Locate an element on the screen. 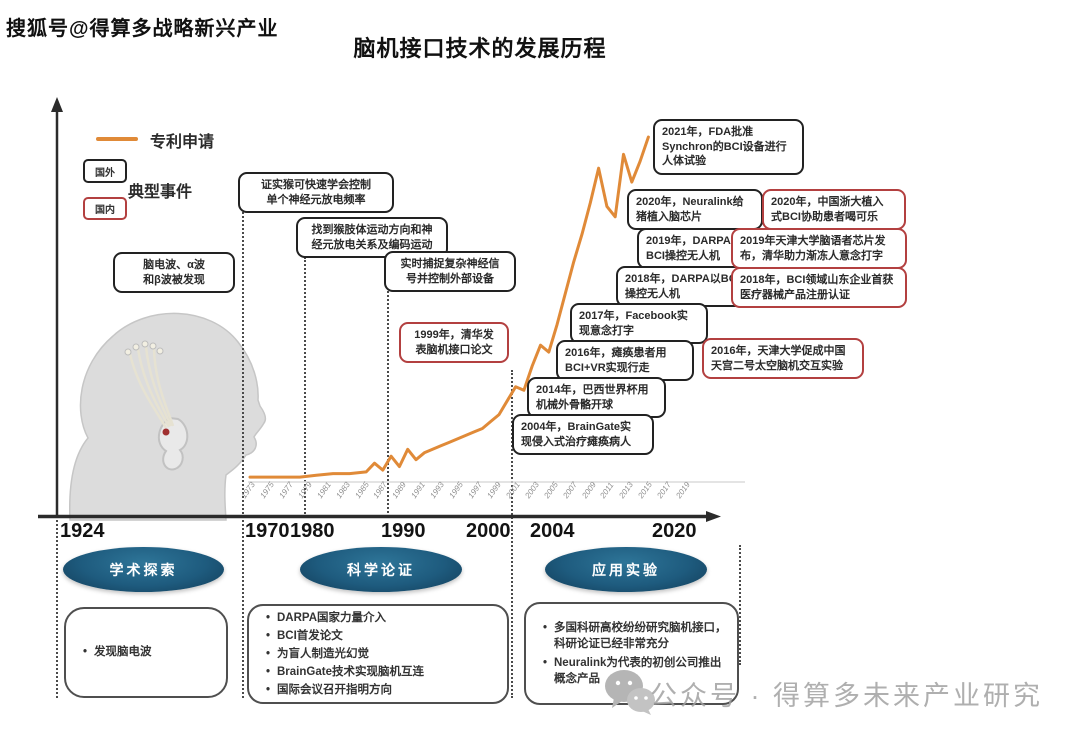 The height and width of the screenshot is (737, 1080). x-axis-minor-label: 1979 is located at coordinates (305, 490).